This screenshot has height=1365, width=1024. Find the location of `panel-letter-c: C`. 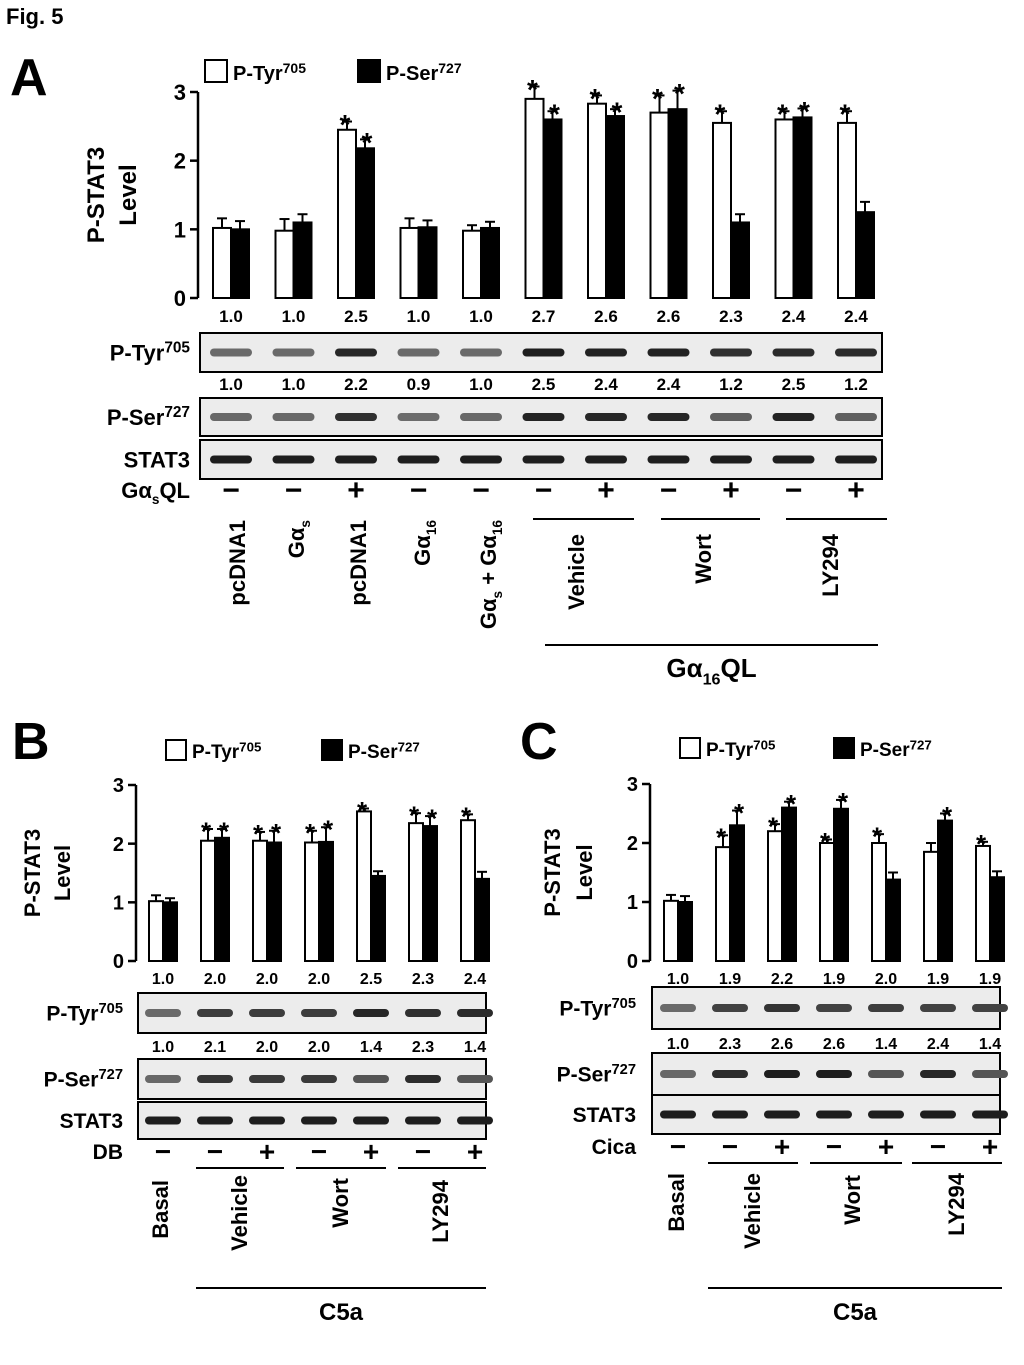

panel-letter-c: C is located at coordinates (539, 742).